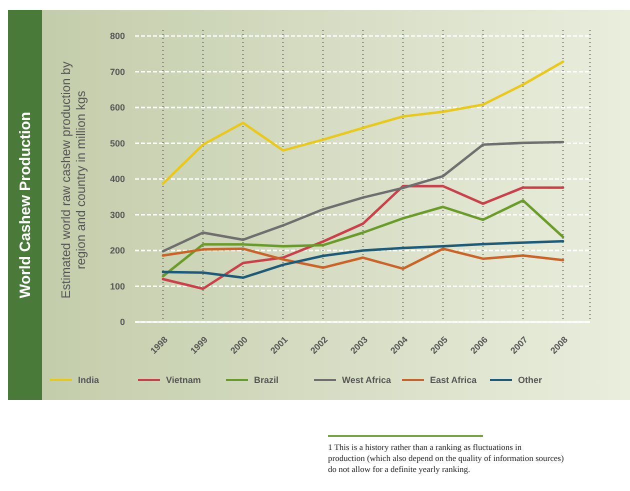 This screenshot has height=491, width=630. What do you see at coordinates (117, 286) in the screenshot?
I see `y-tick-label: 100` at bounding box center [117, 286].